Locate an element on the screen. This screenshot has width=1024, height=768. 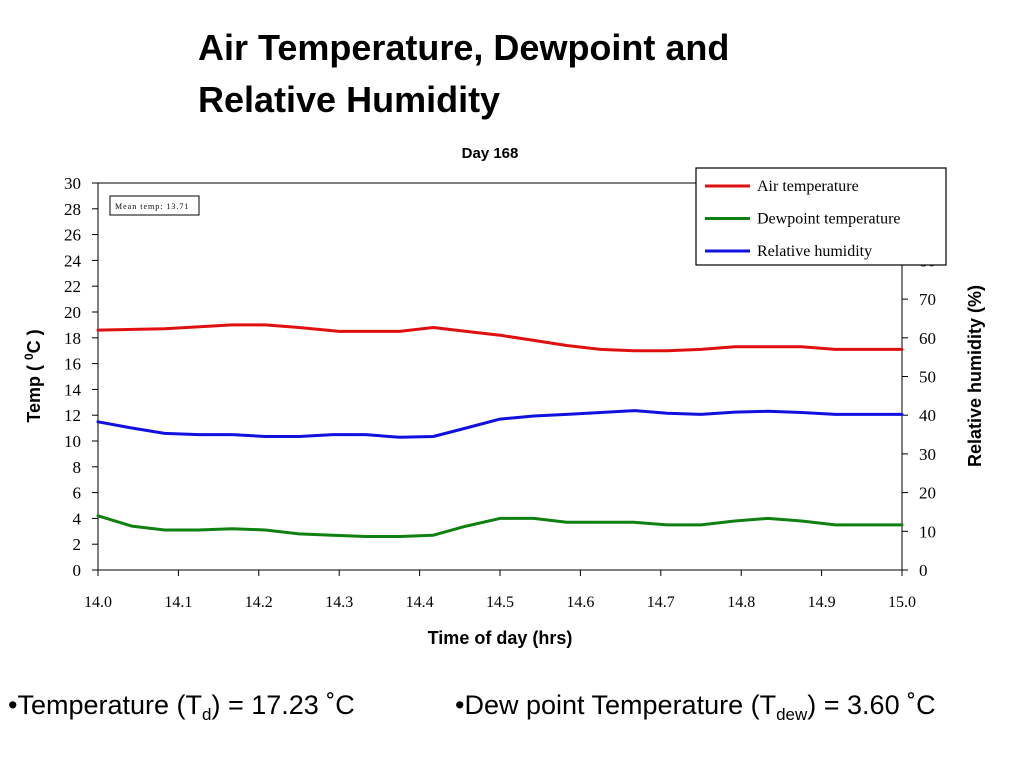
chart-title: Day 168 is located at coordinates (490, 153).